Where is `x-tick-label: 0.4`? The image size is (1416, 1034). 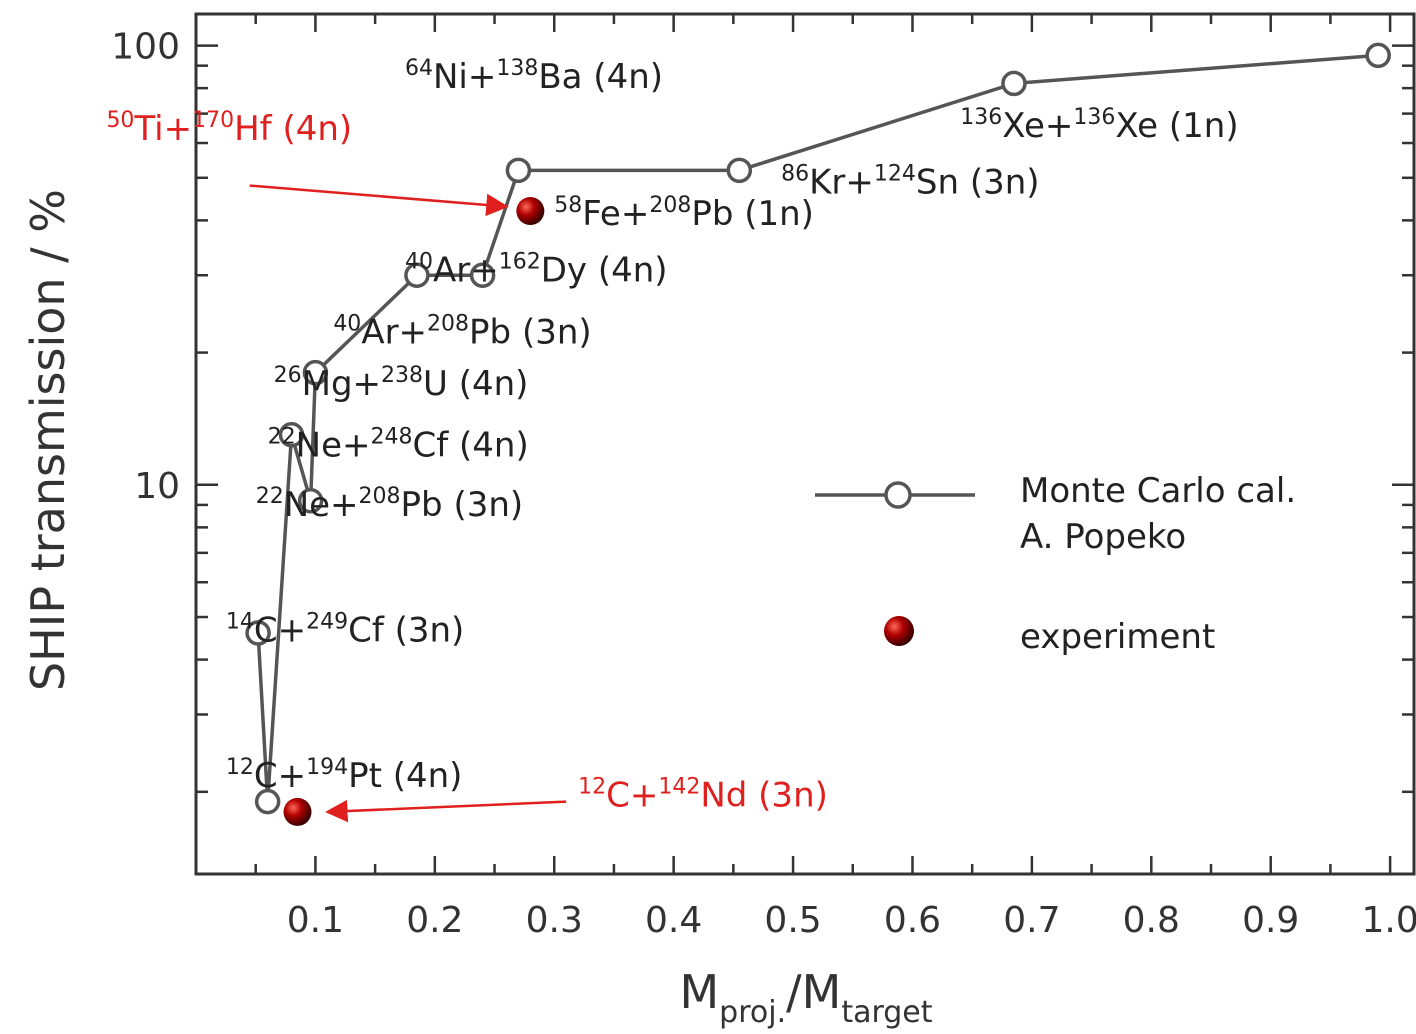
x-tick-label: 0.4 is located at coordinates (673, 920).